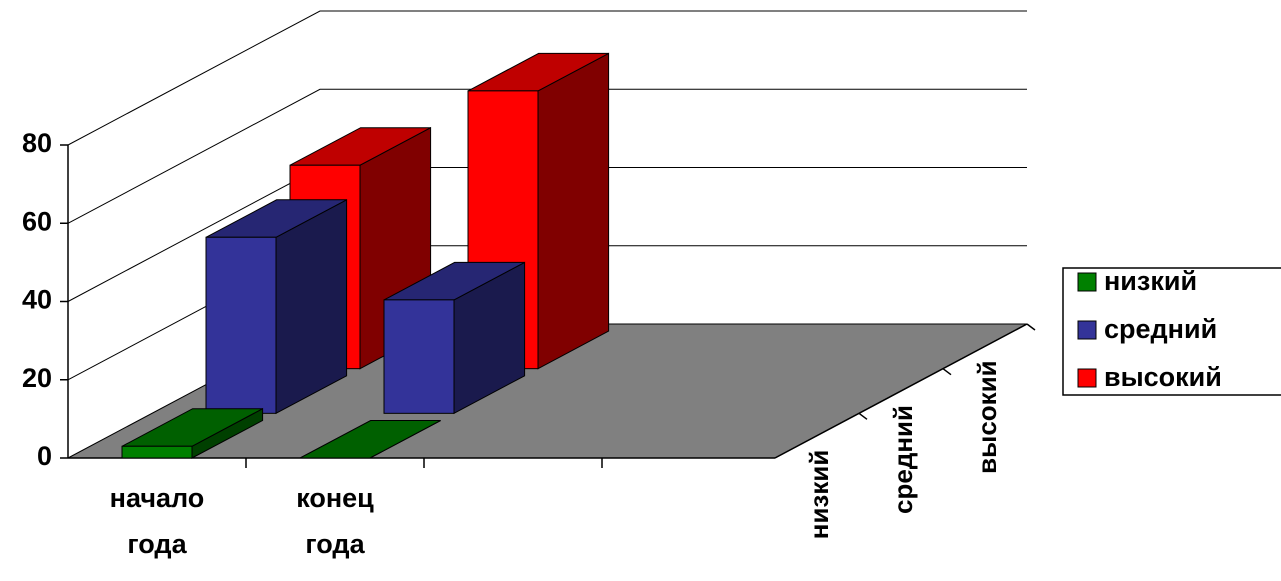 Image resolution: width=1281 pixels, height=581 pixels. I want to click on depth-axis, so click(901, 391).